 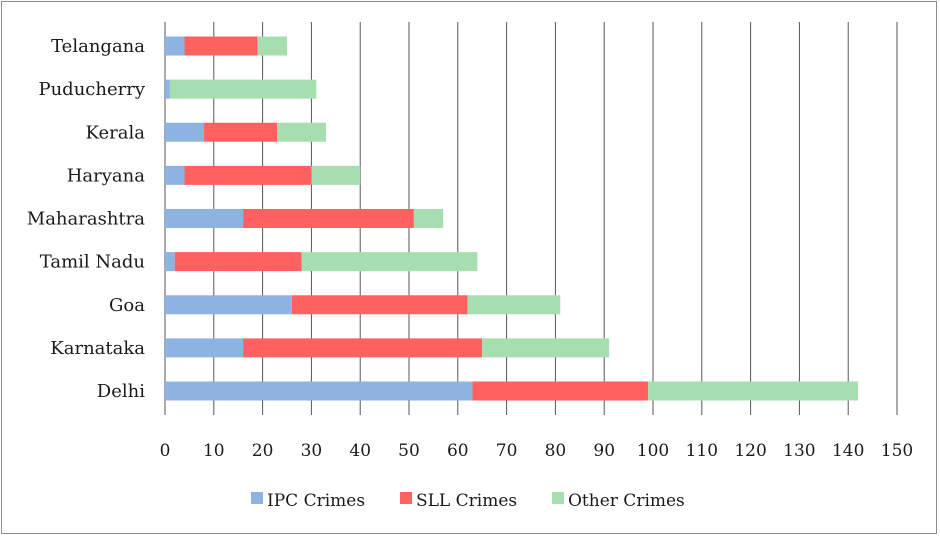 I want to click on bar-telangana-other-crimes, so click(x=272, y=46).